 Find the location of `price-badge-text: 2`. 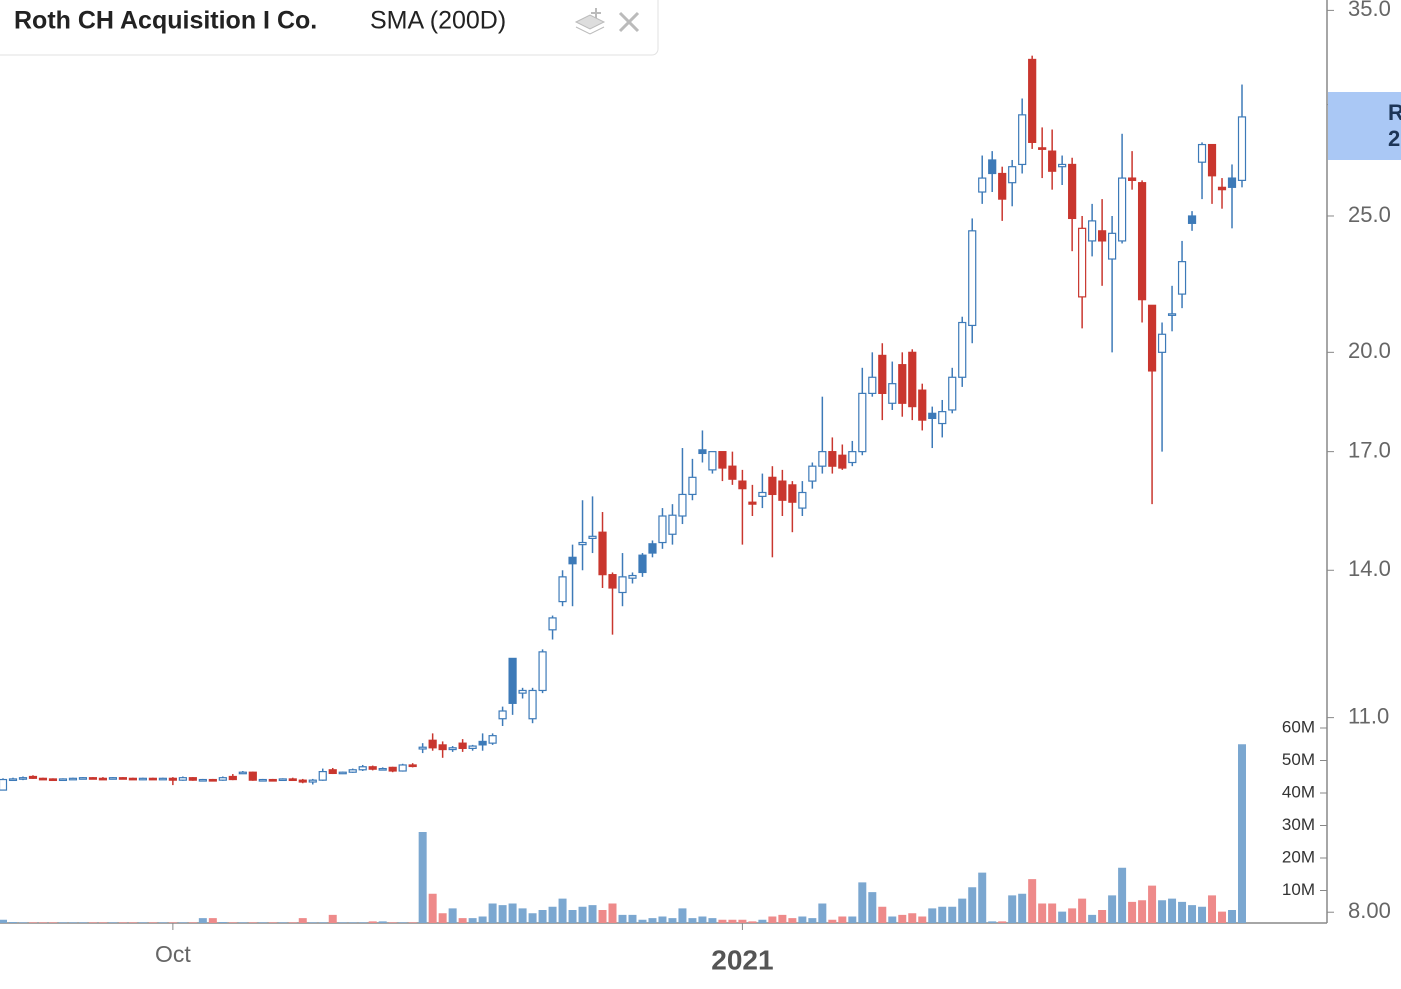

price-badge-text: 2 is located at coordinates (1394, 138).